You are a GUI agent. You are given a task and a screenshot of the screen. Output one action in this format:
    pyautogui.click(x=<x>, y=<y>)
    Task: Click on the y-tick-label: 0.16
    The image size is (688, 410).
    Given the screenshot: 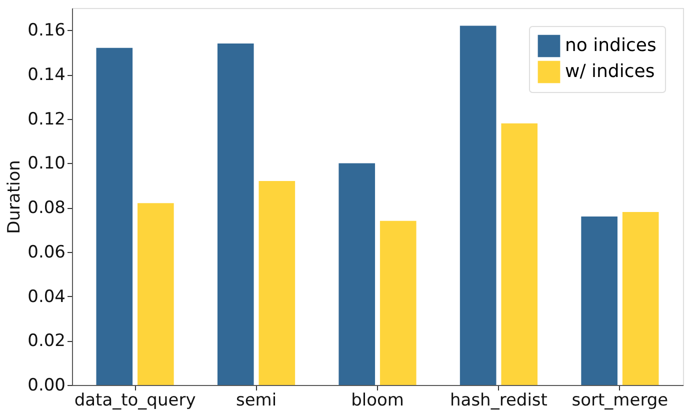 What is the action you would take?
    pyautogui.click(x=47, y=30)
    